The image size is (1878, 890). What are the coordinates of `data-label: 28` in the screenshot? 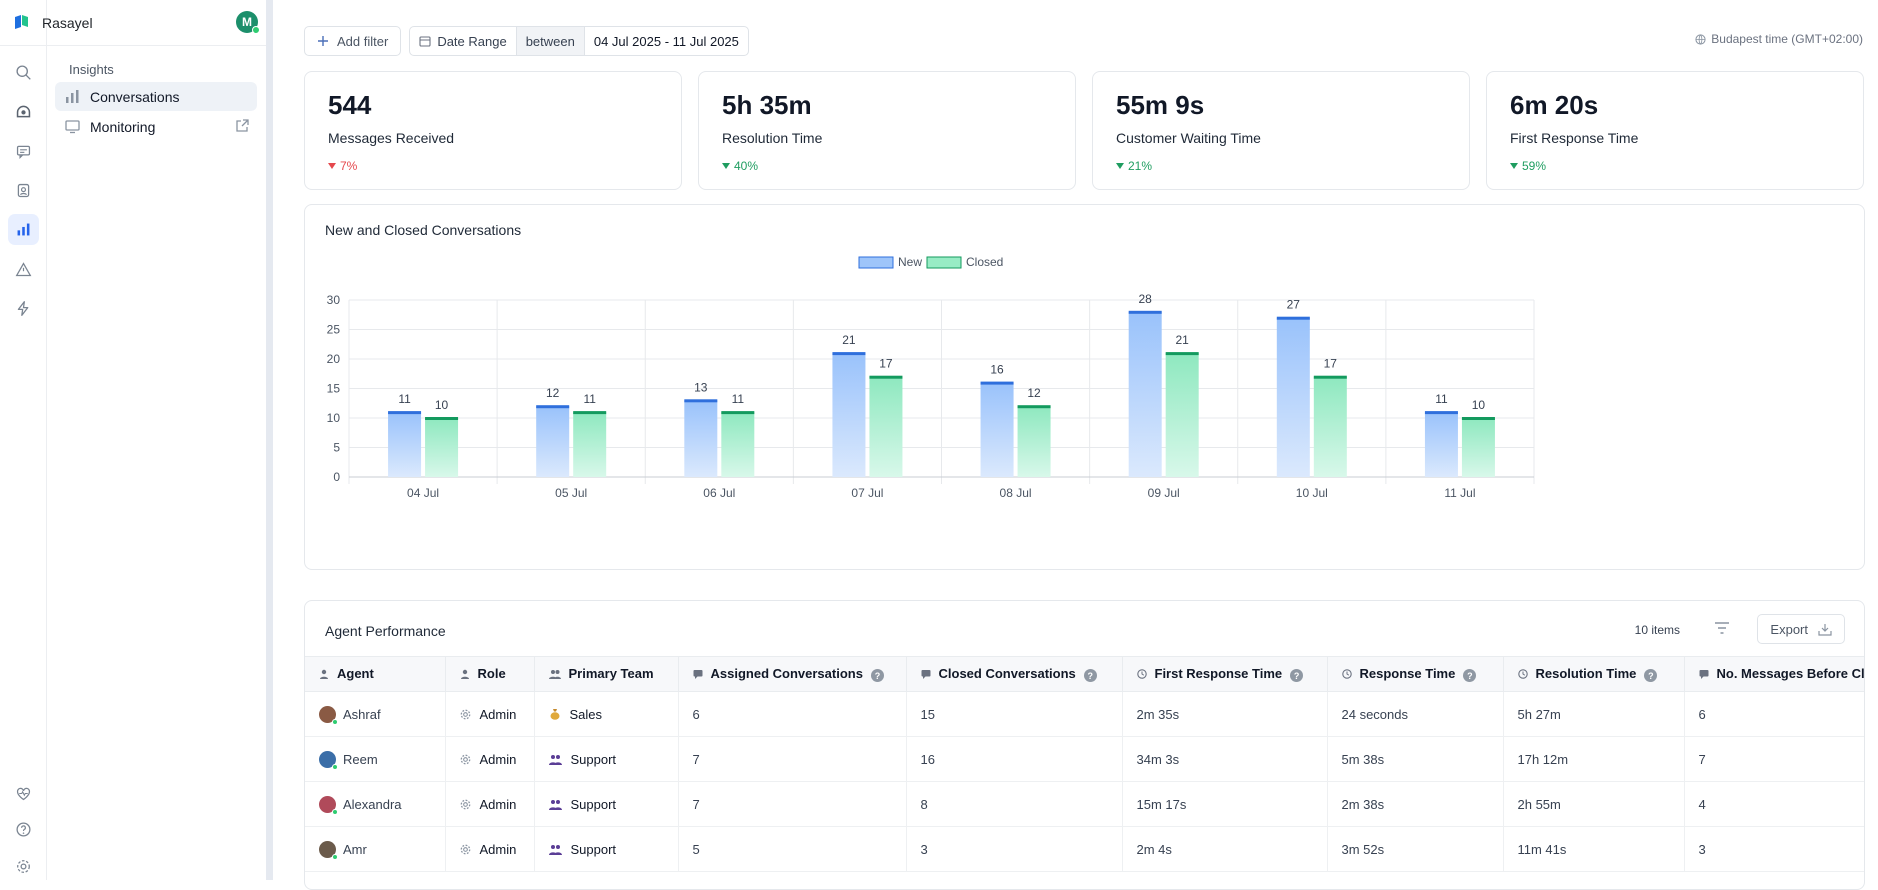 It's located at (1146, 299).